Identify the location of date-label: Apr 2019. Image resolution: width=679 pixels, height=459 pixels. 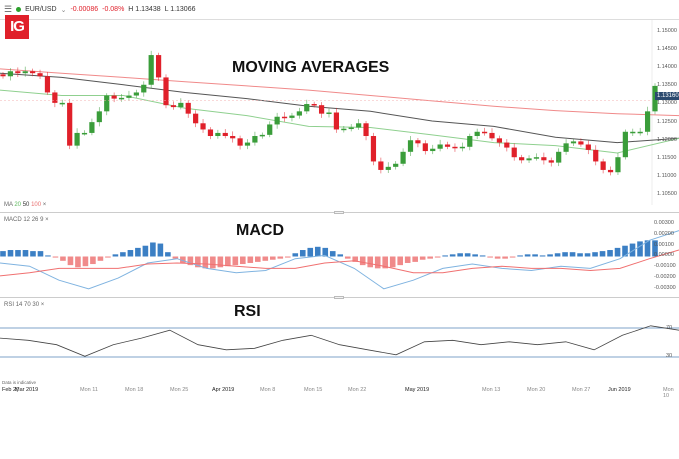
(223, 390).